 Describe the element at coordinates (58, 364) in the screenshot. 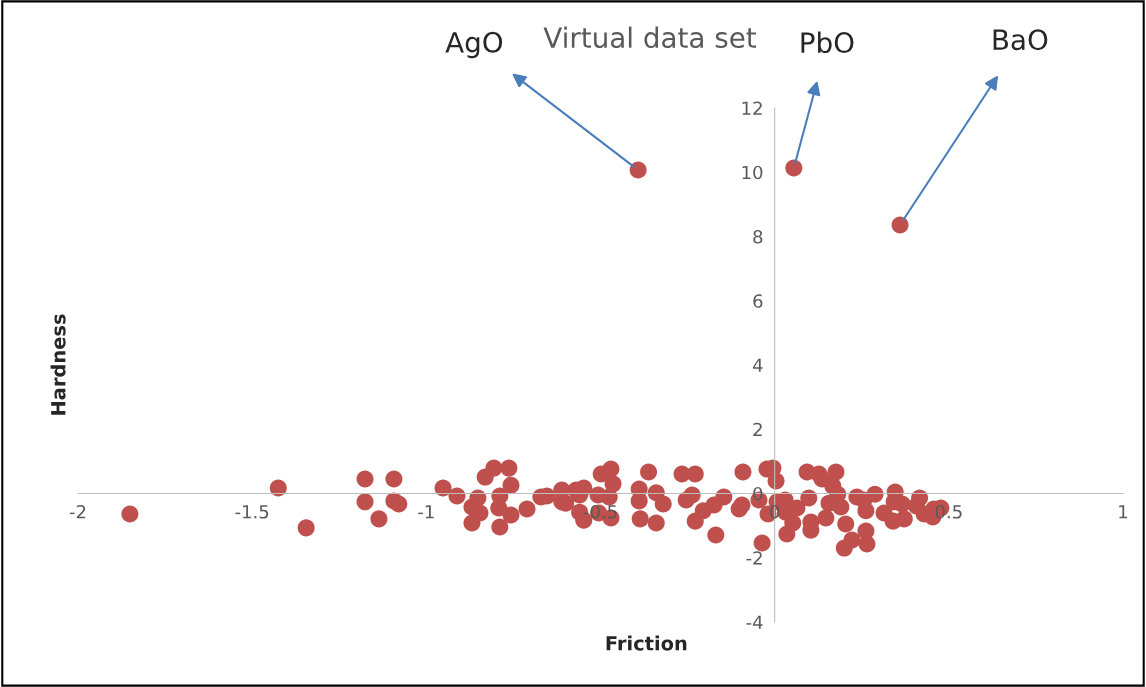

I see `y-axis-title: Hardness` at that location.